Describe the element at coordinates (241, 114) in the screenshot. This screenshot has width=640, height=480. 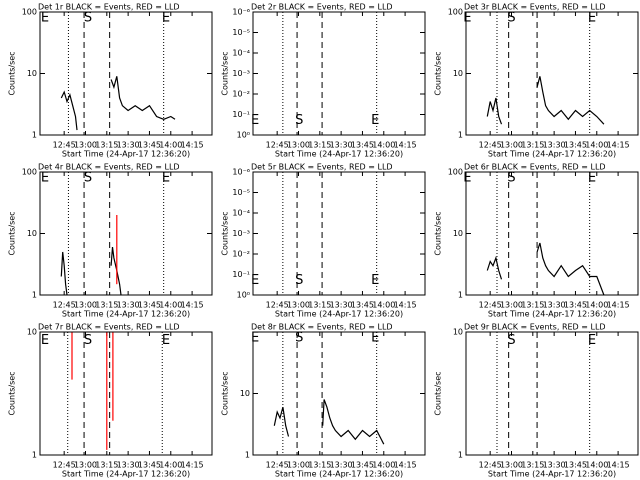
I see `y-tick-label: 10⁻¹` at that location.